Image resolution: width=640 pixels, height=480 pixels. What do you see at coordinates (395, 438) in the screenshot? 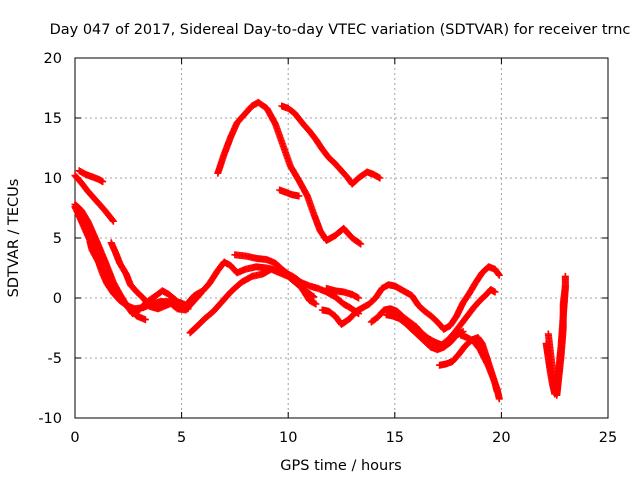
I see `x-tick-label: 15` at bounding box center [395, 438].